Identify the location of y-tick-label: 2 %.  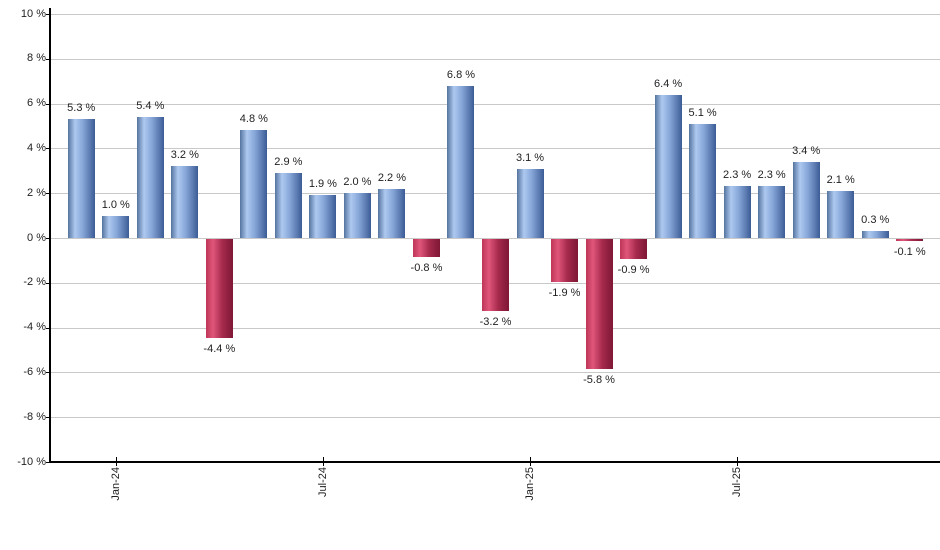
(36, 192).